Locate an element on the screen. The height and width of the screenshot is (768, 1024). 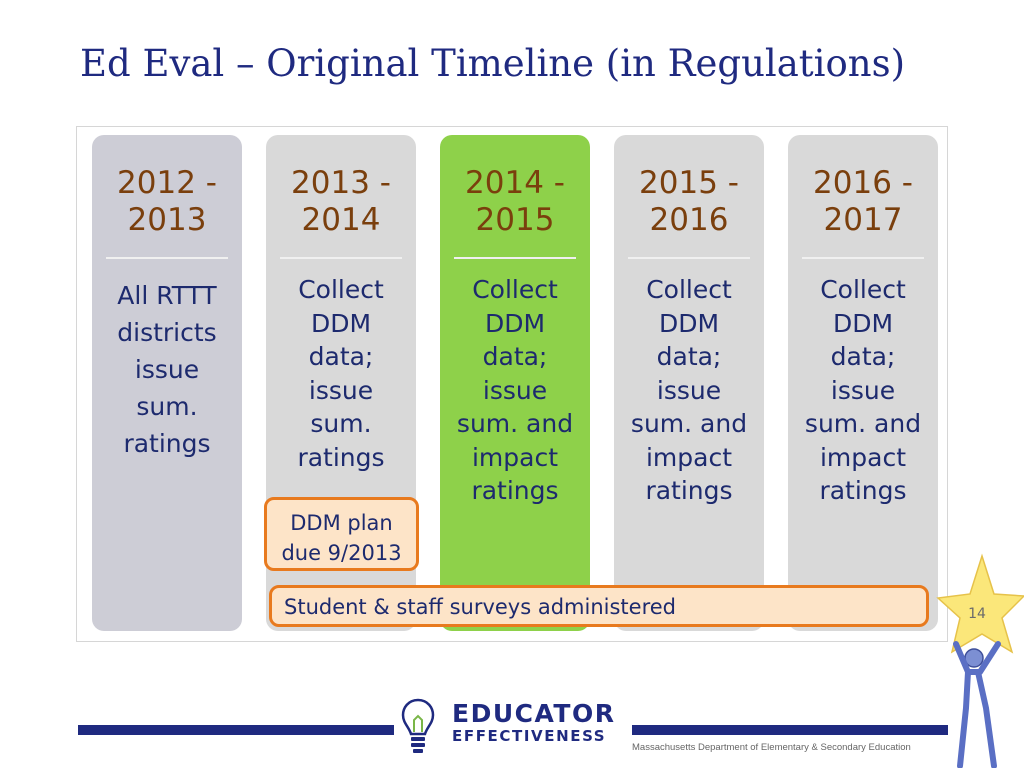
lightbulb-icon is located at coordinates (418, 725).